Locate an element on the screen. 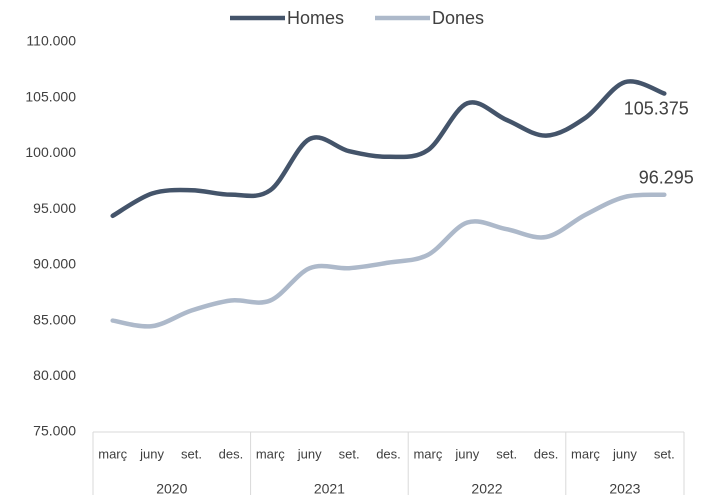 The height and width of the screenshot is (495, 717). y-tick-label: 110.000 is located at coordinates (51, 41).